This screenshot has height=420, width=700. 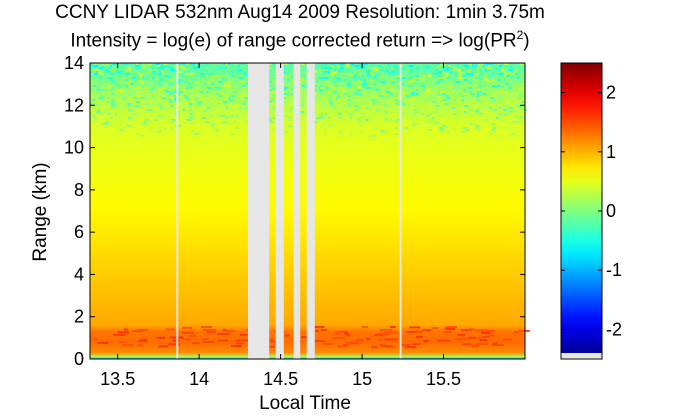 I want to click on x-tick-label: 14, so click(x=199, y=379).